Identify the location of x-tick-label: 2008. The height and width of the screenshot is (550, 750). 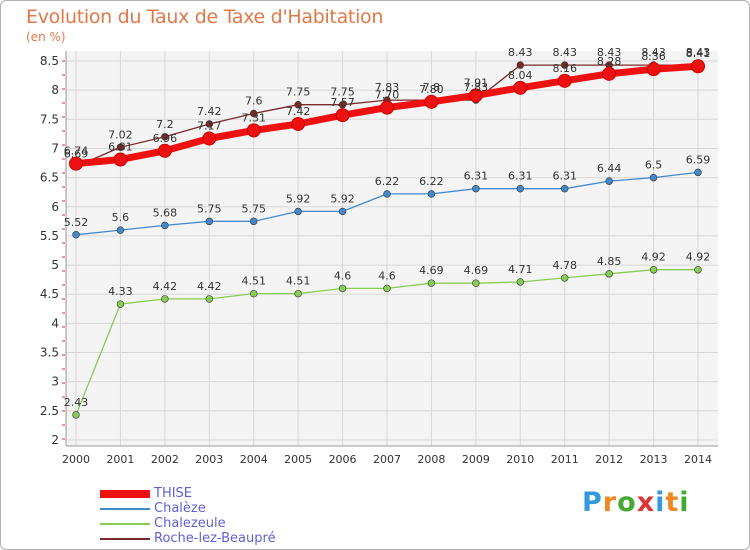
(431, 459).